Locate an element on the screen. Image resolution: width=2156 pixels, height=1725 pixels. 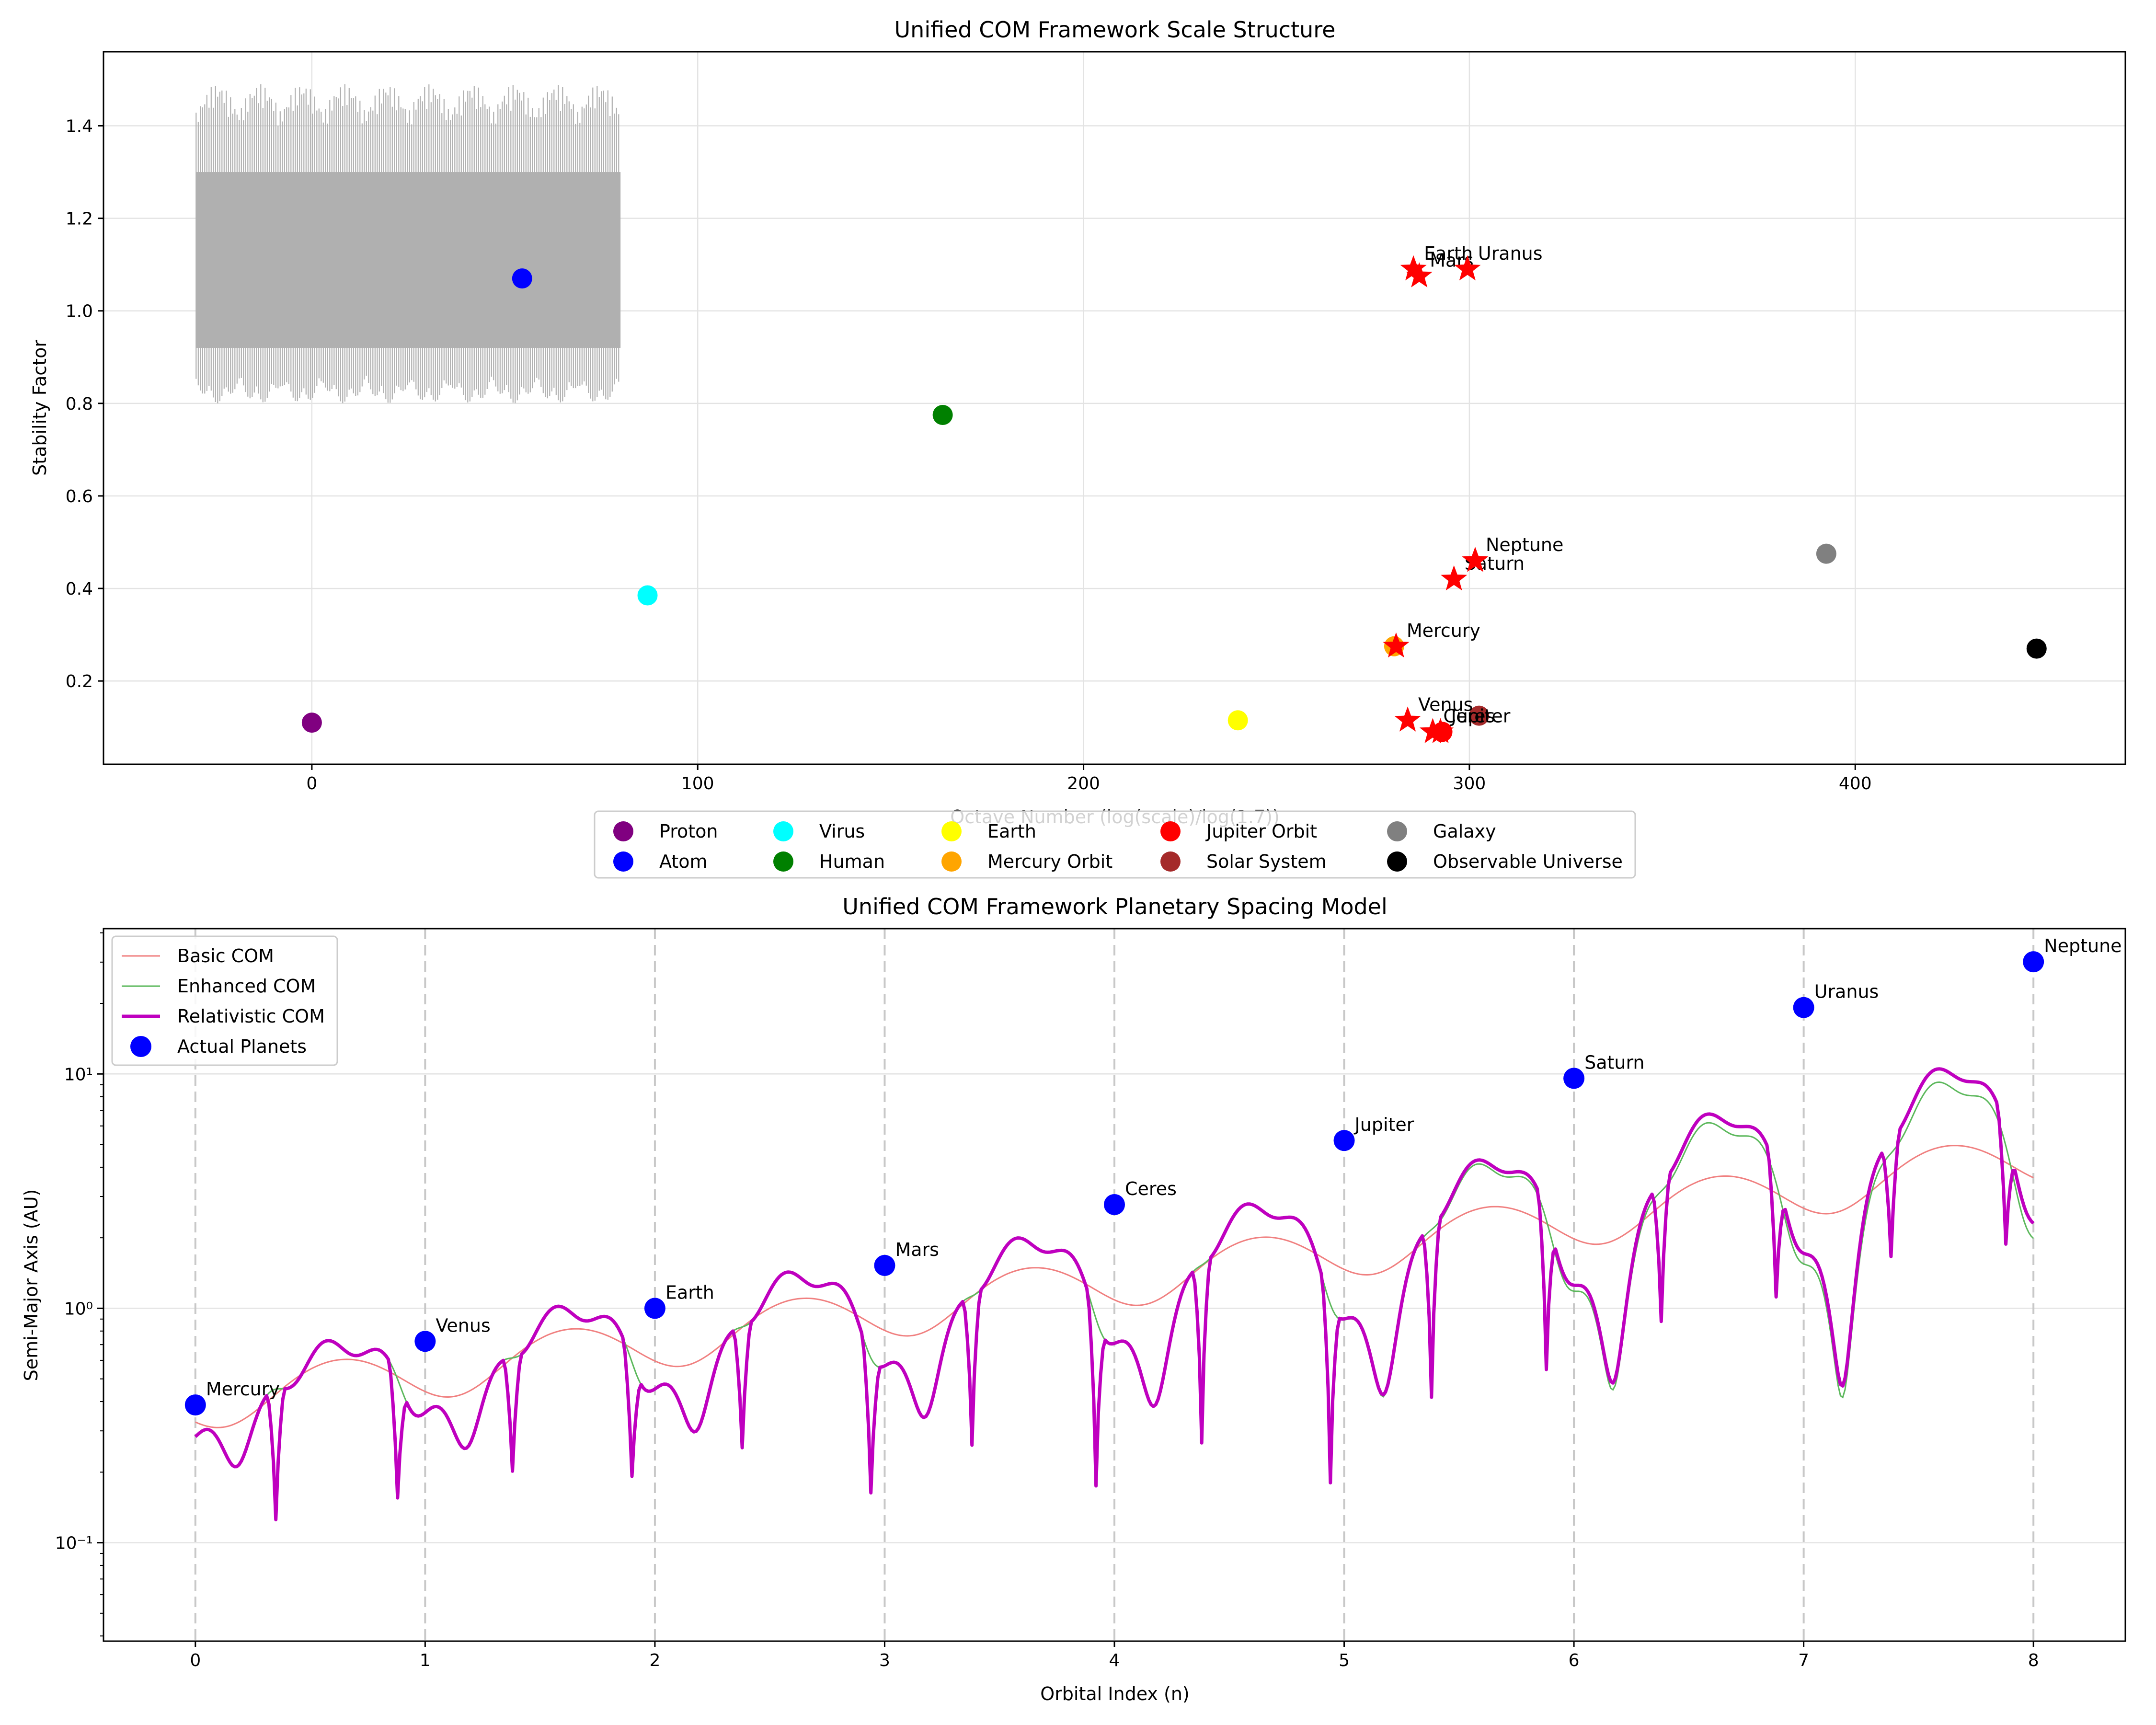
bottom-x-tick-label: 7 is located at coordinates (1803, 1660).